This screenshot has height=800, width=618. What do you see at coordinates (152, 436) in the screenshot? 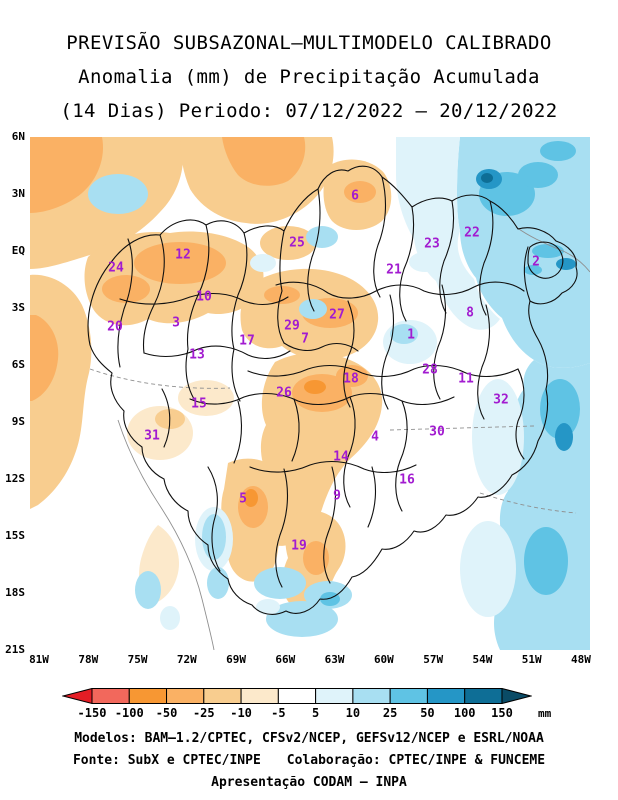
I see `basin-label-31: 31` at bounding box center [152, 436].